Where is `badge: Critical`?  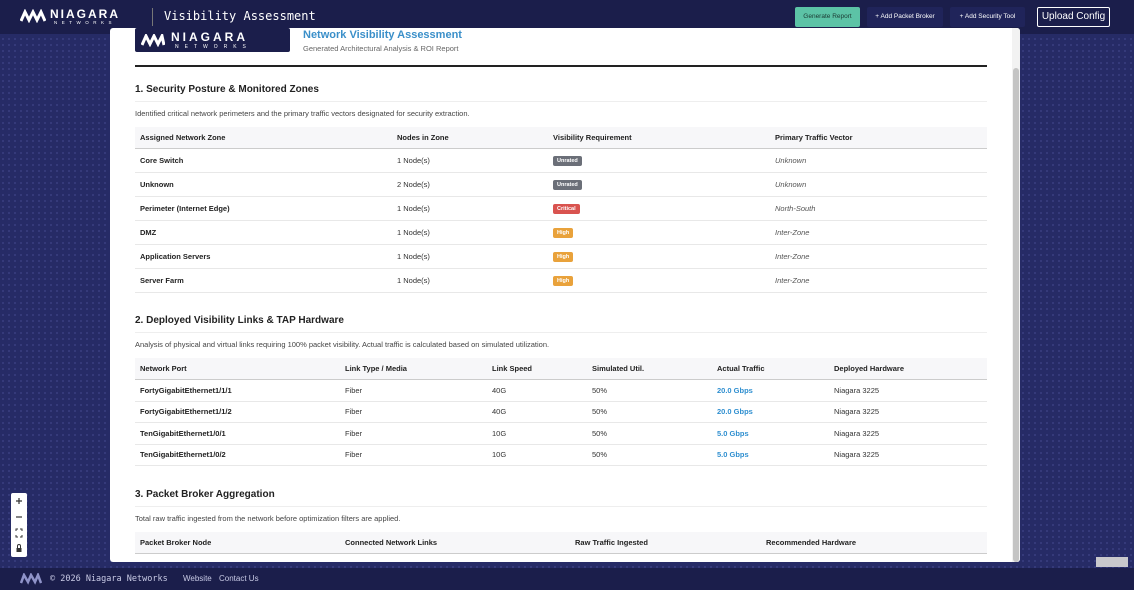 badge: Critical is located at coordinates (566, 209).